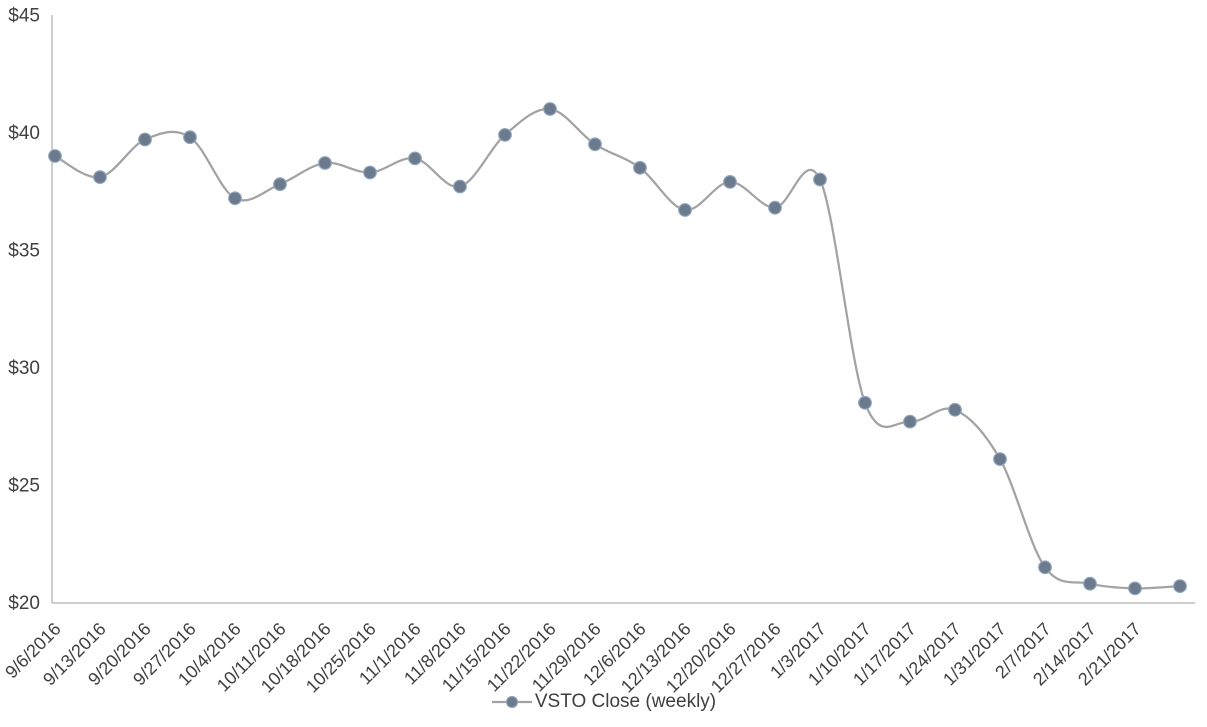  I want to click on legend: VSTO Close (weekly), so click(603, 702).